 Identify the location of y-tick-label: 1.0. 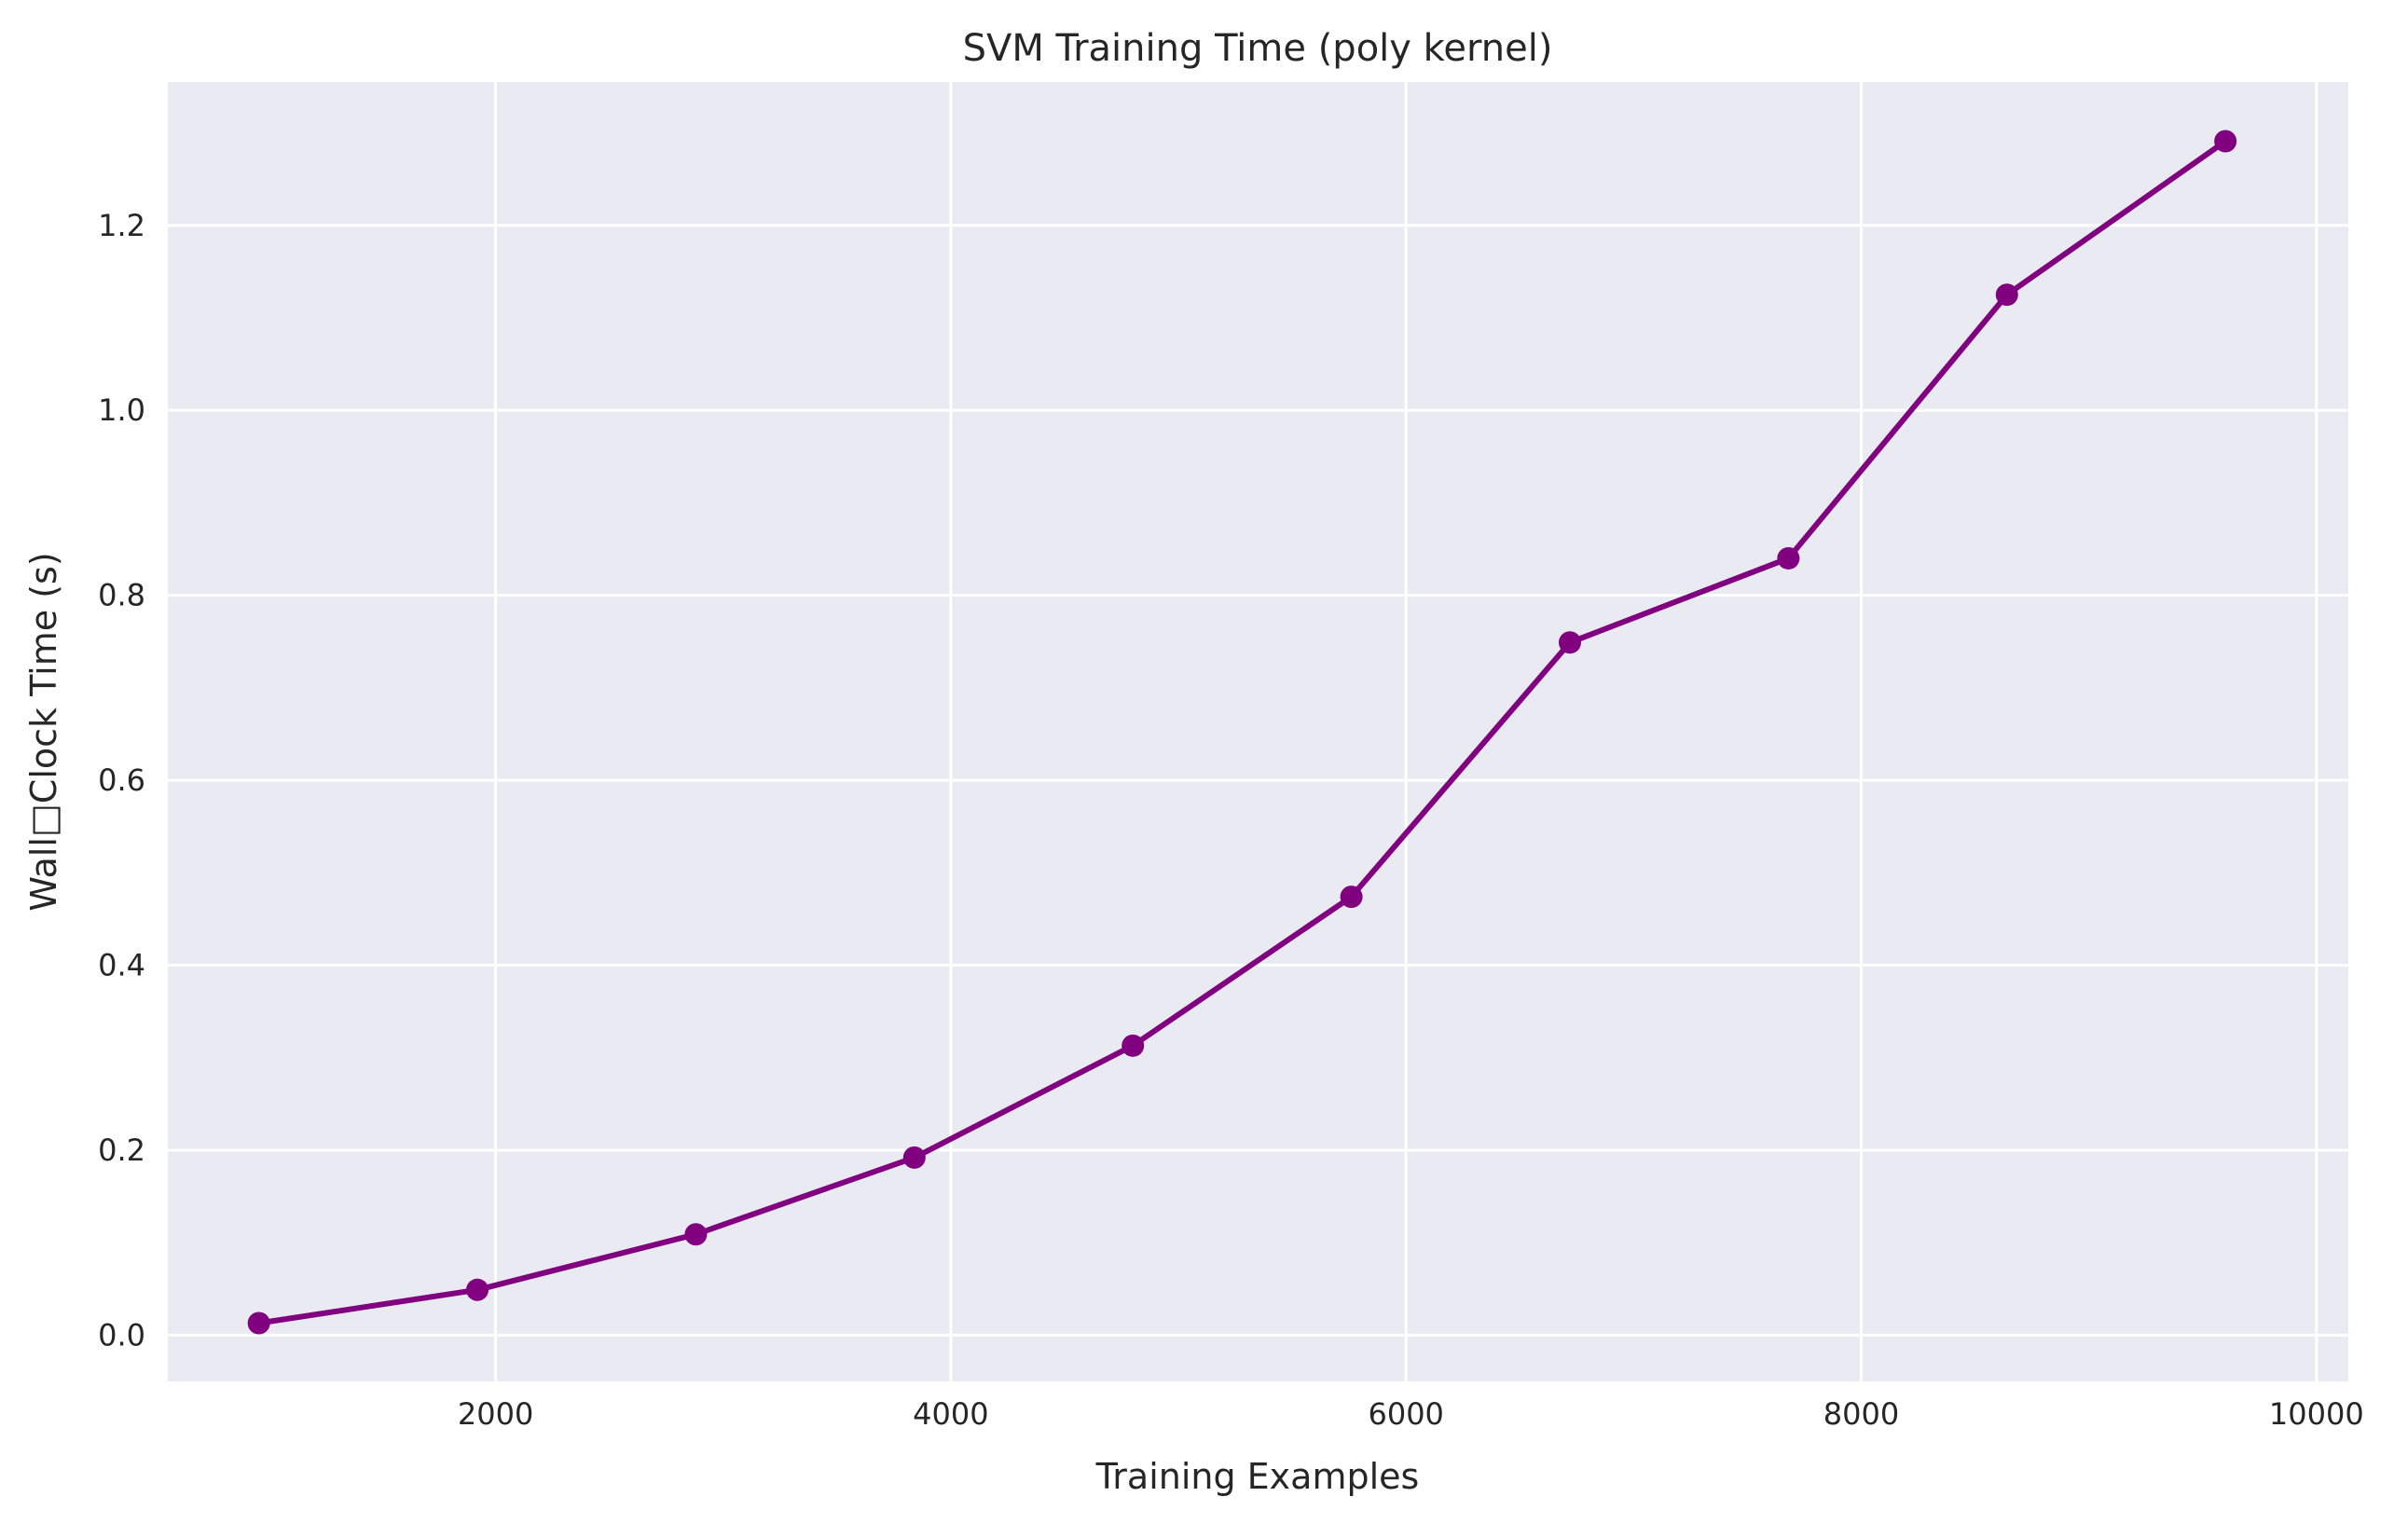
(121, 410).